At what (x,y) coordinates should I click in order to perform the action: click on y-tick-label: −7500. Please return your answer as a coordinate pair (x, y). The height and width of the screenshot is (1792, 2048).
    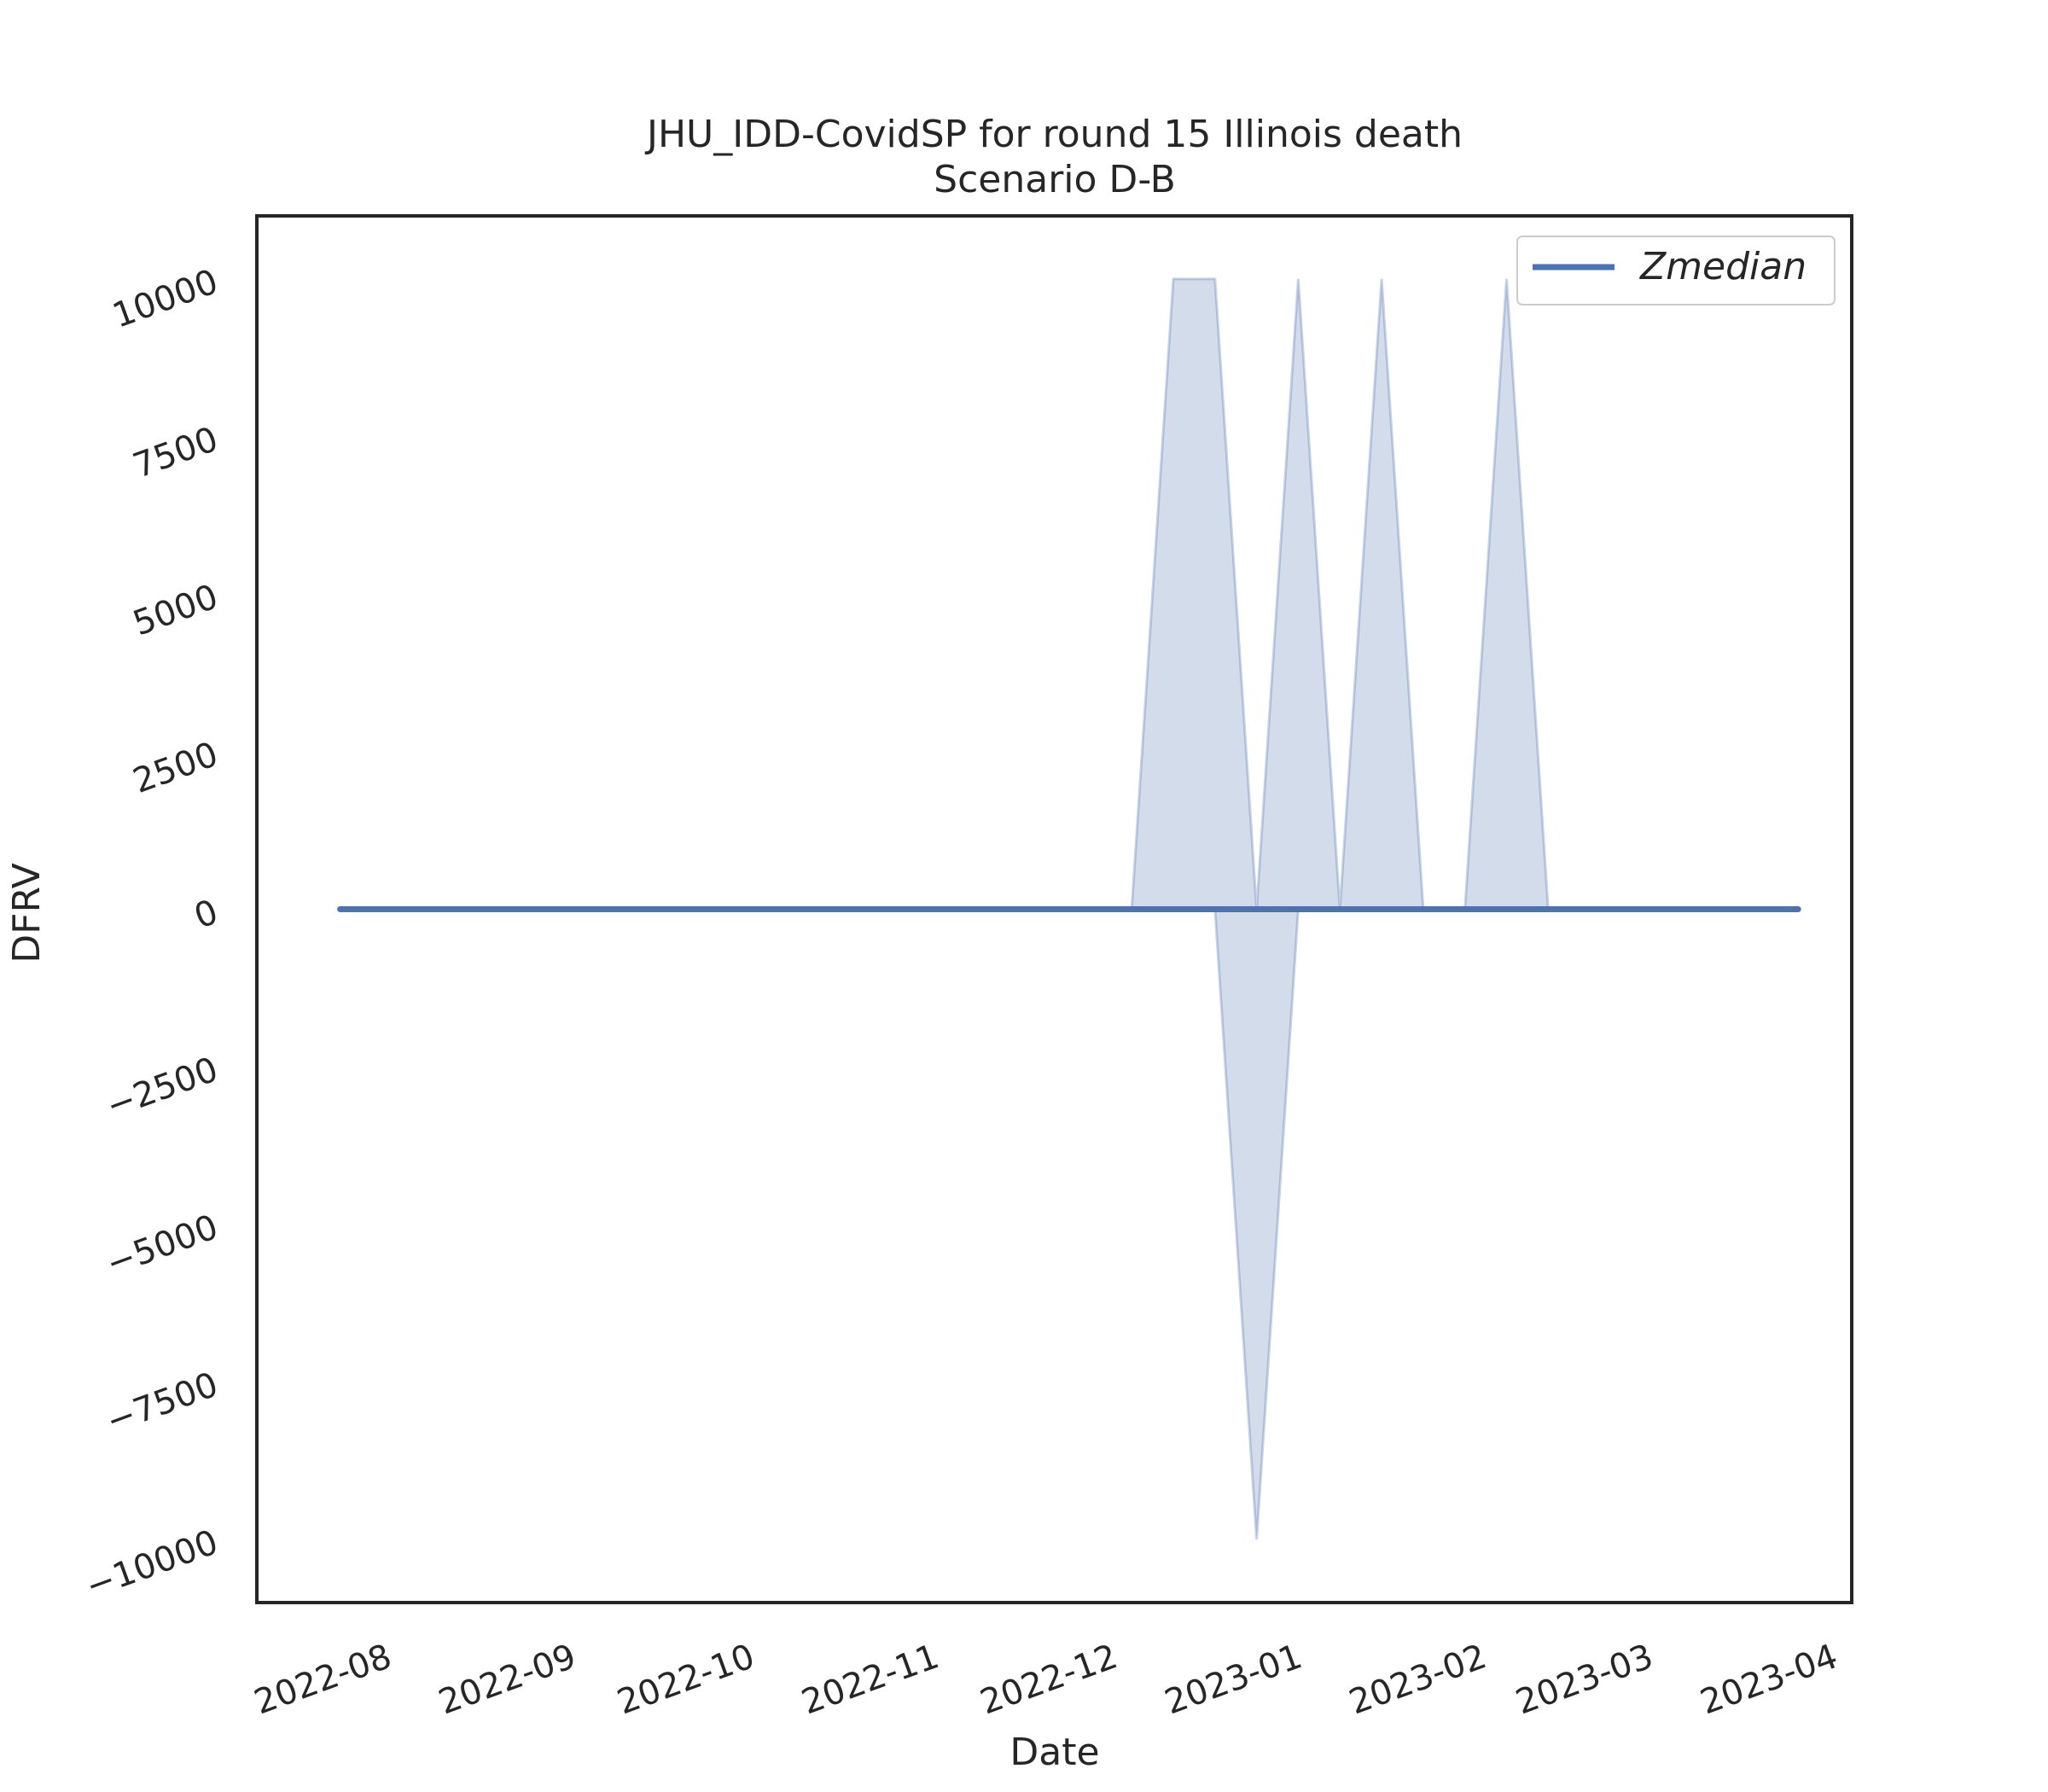
    Looking at the image, I should click on (163, 1403).